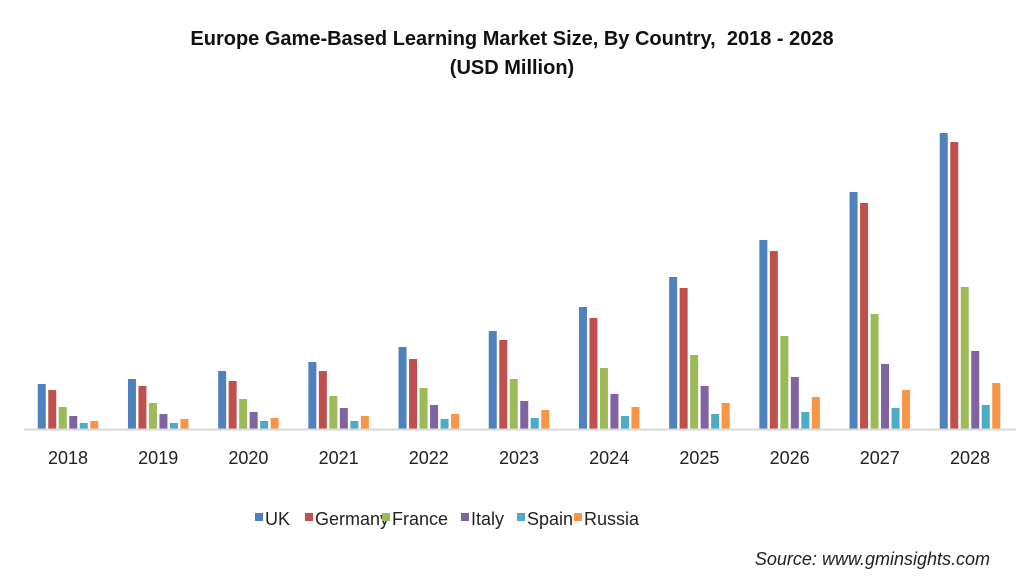  What do you see at coordinates (683, 358) in the screenshot?
I see `bar-germany-2025` at bounding box center [683, 358].